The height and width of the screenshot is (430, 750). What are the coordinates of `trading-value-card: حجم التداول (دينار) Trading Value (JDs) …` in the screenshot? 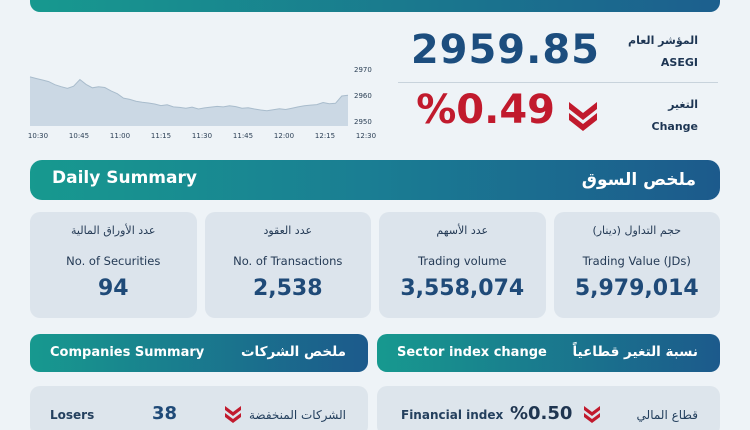 It's located at (636, 265).